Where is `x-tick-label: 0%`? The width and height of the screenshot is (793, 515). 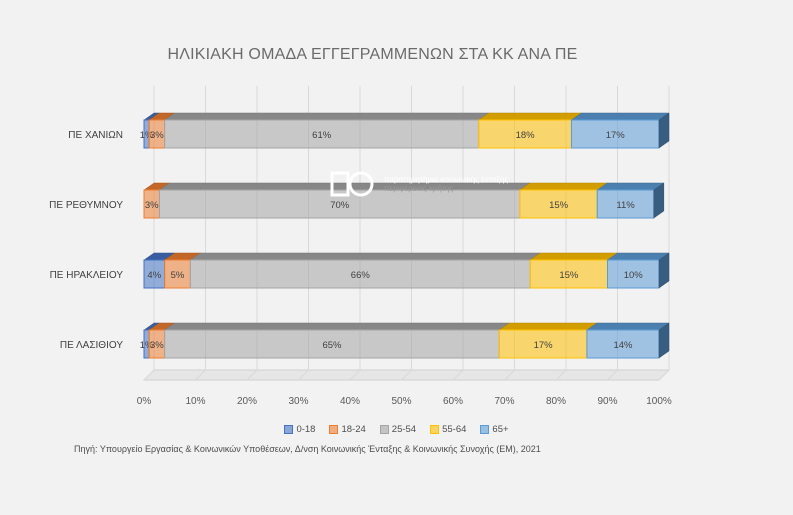 x-tick-label: 0% is located at coordinates (144, 401).